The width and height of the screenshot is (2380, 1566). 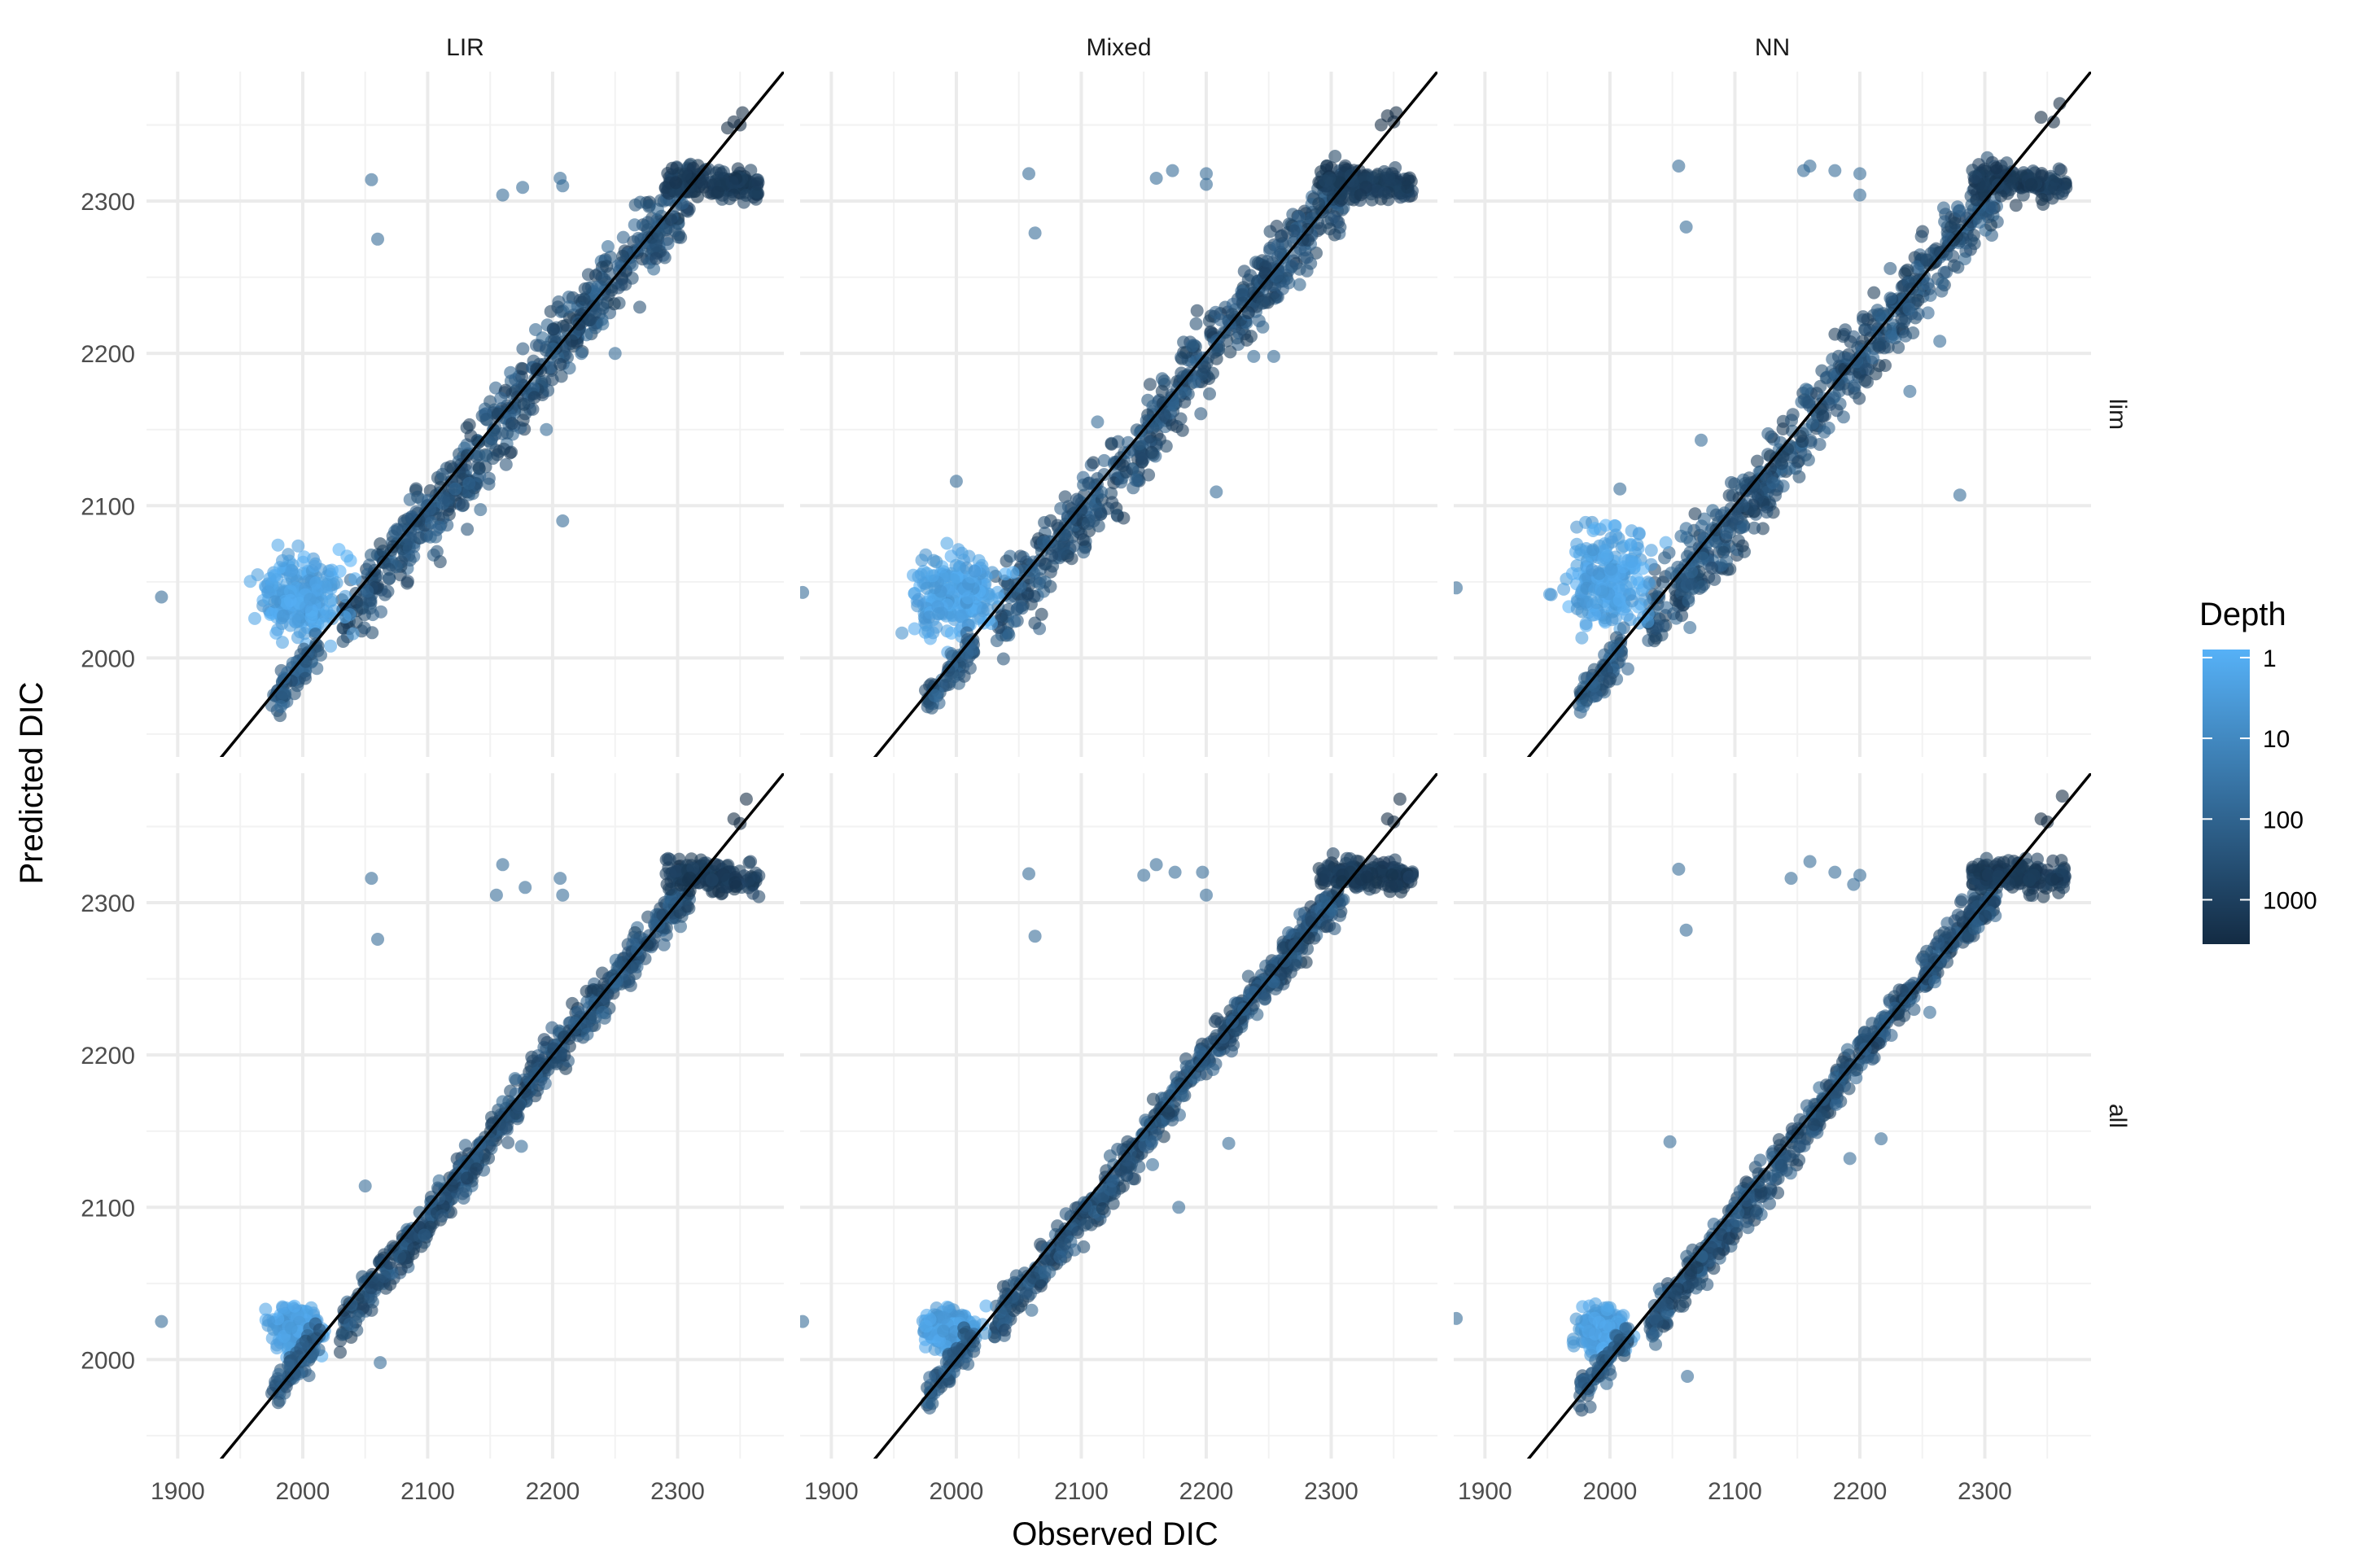 I want to click on identity-line, so click(x=502, y=1116).